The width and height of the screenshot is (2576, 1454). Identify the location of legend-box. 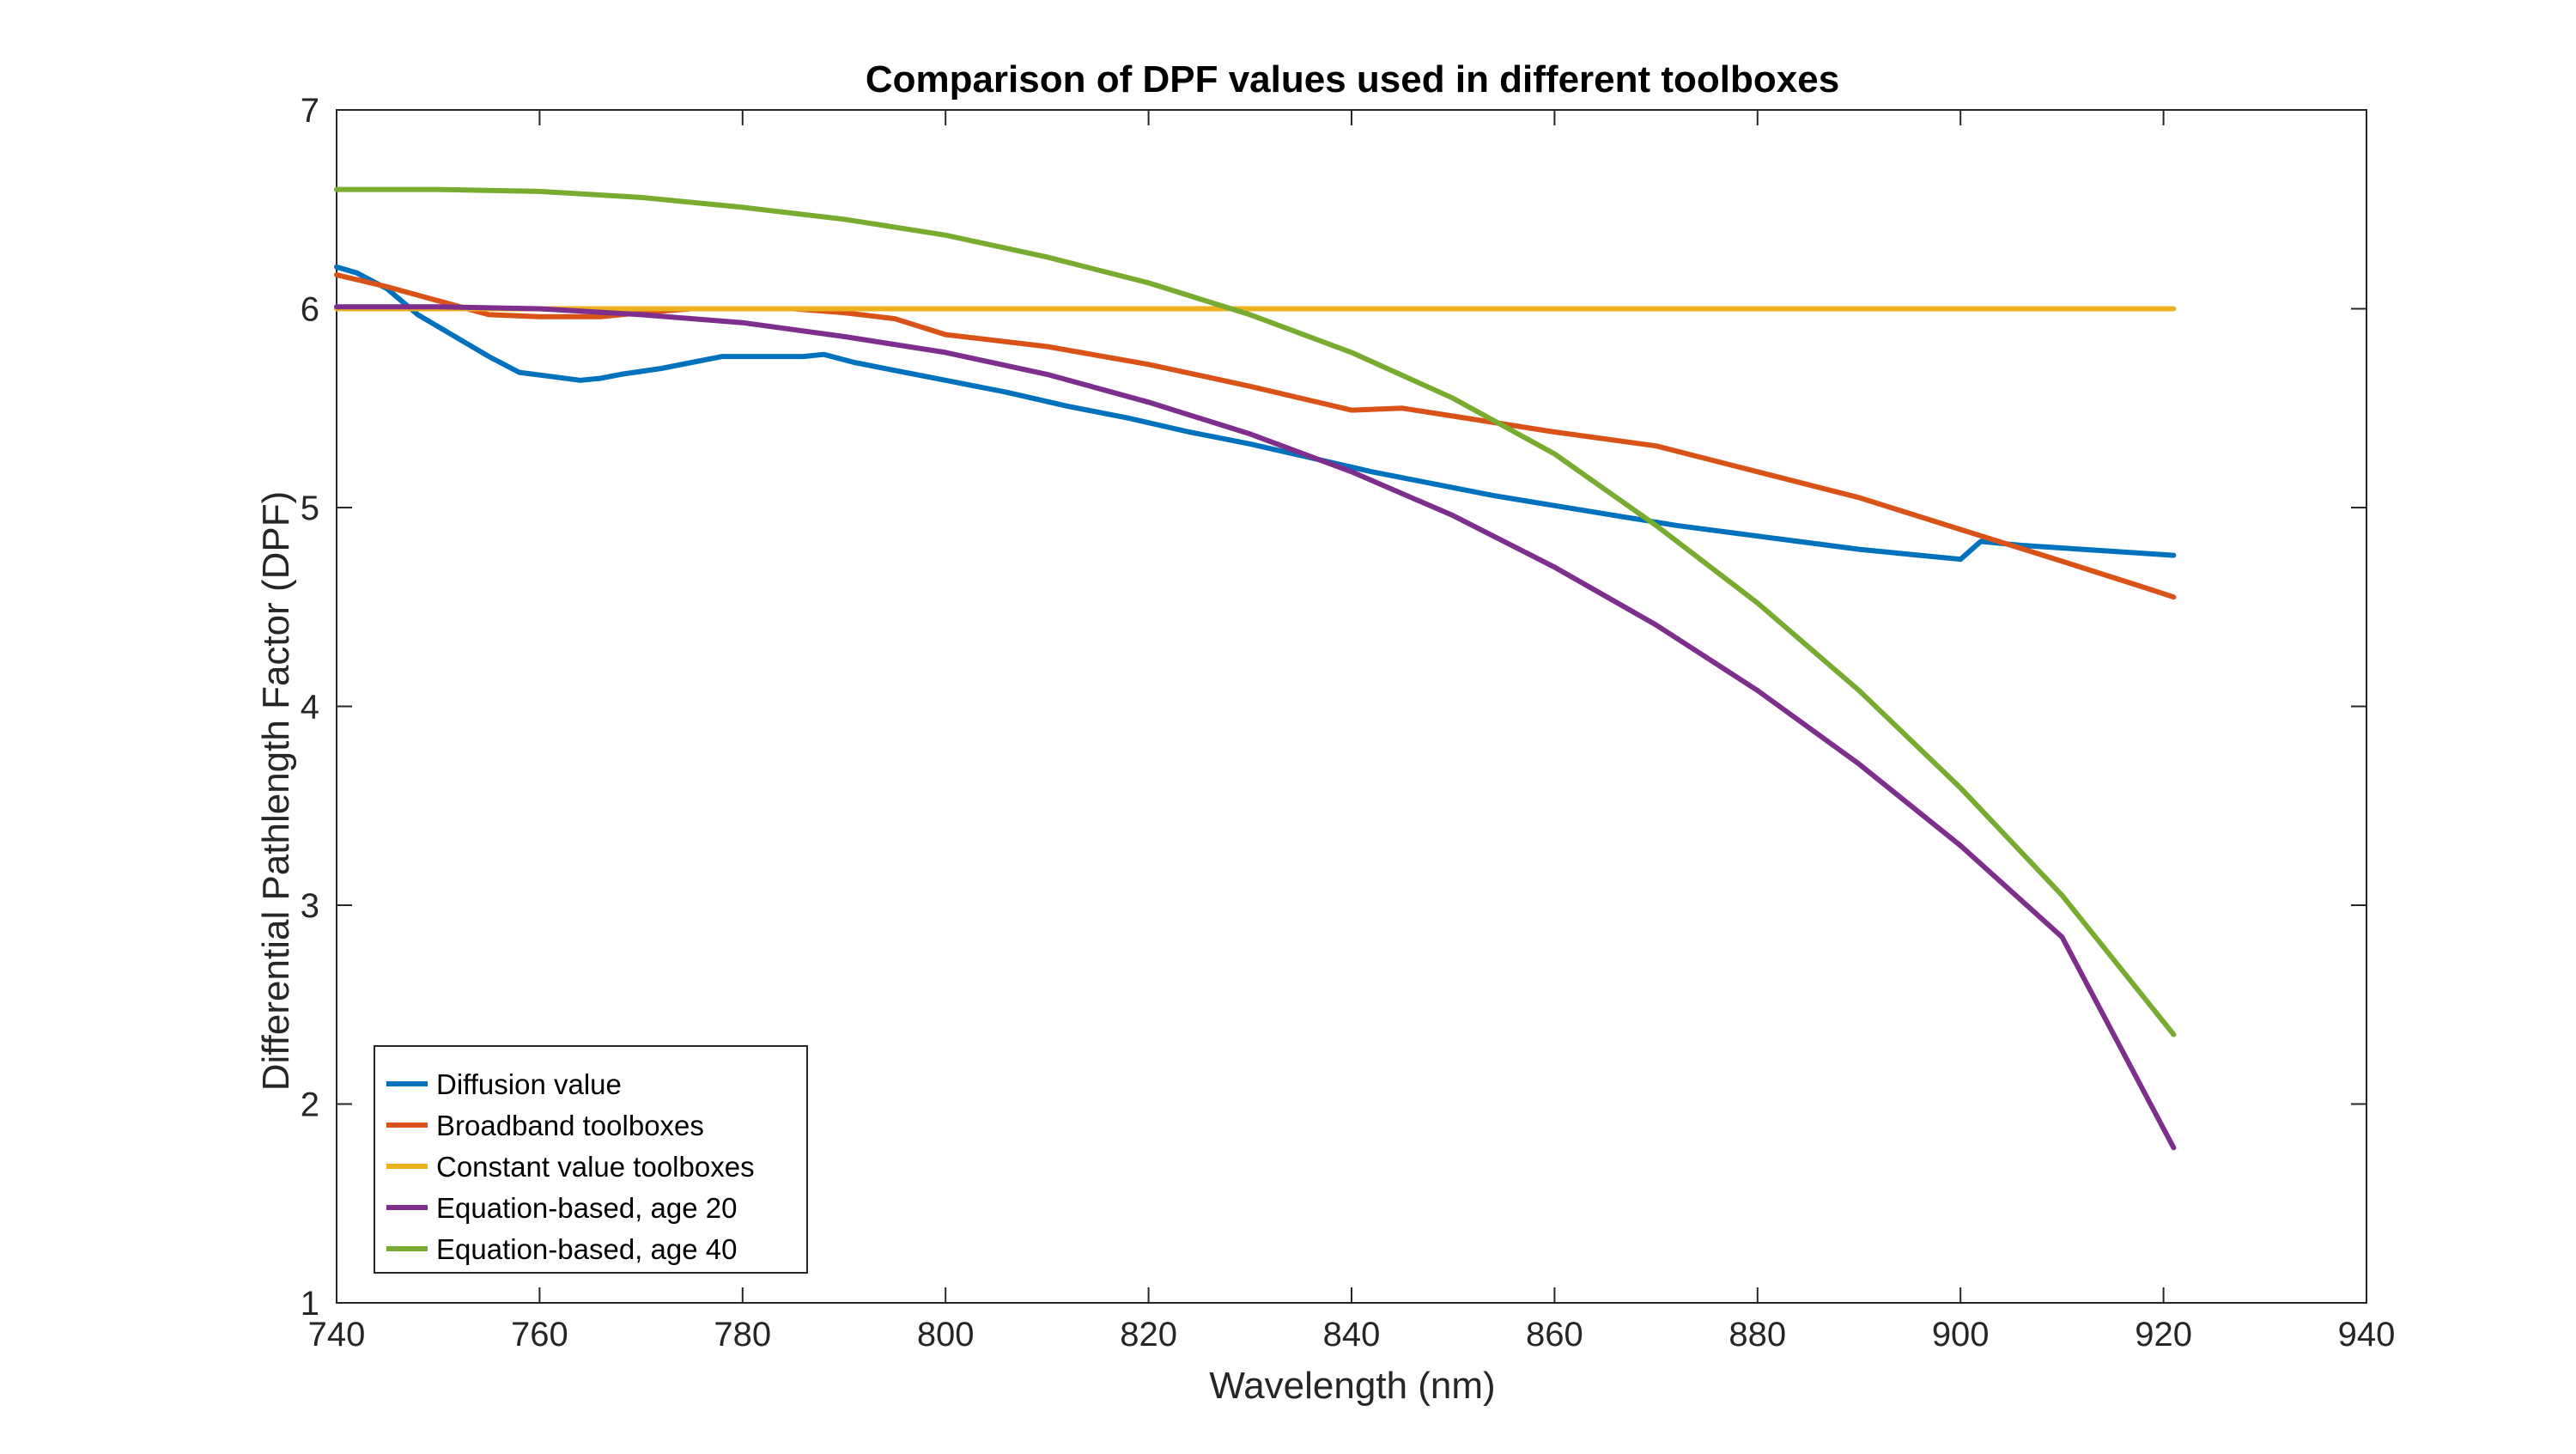
(591, 1159).